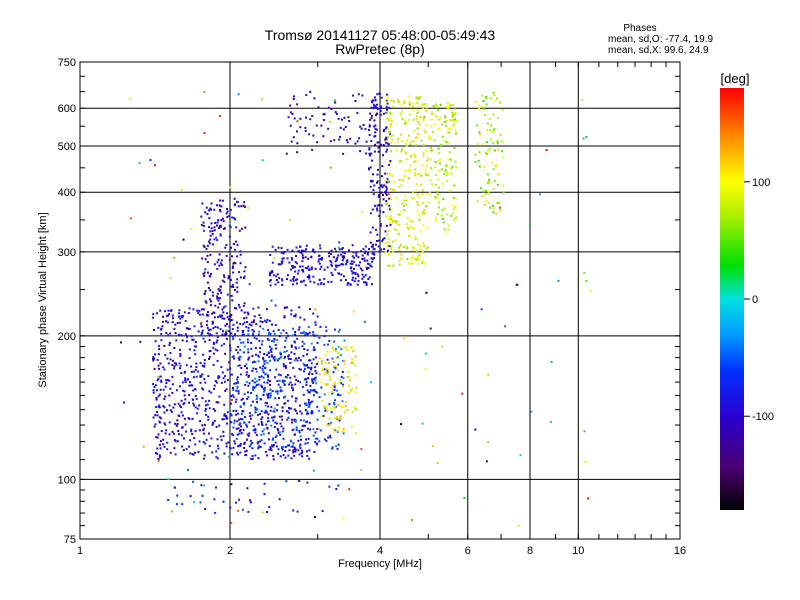  Describe the element at coordinates (755, 300) in the screenshot. I see `colorbar-tick-label: 0` at that location.